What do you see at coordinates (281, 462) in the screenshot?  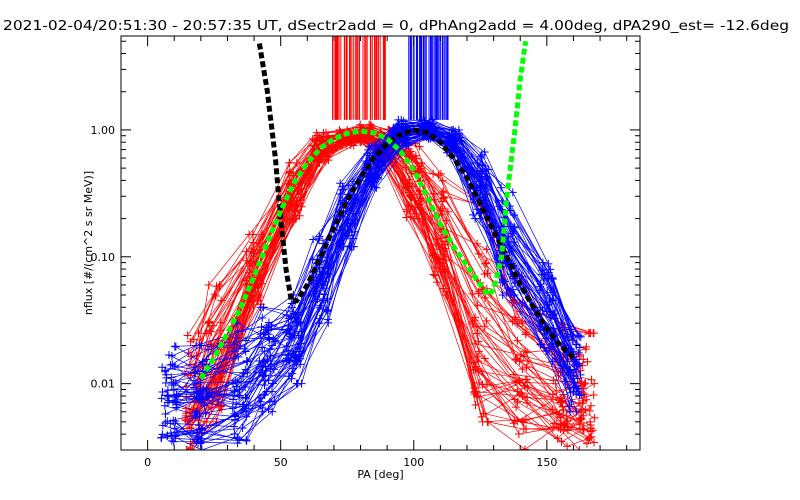 I see `x-tick-label: 50` at bounding box center [281, 462].